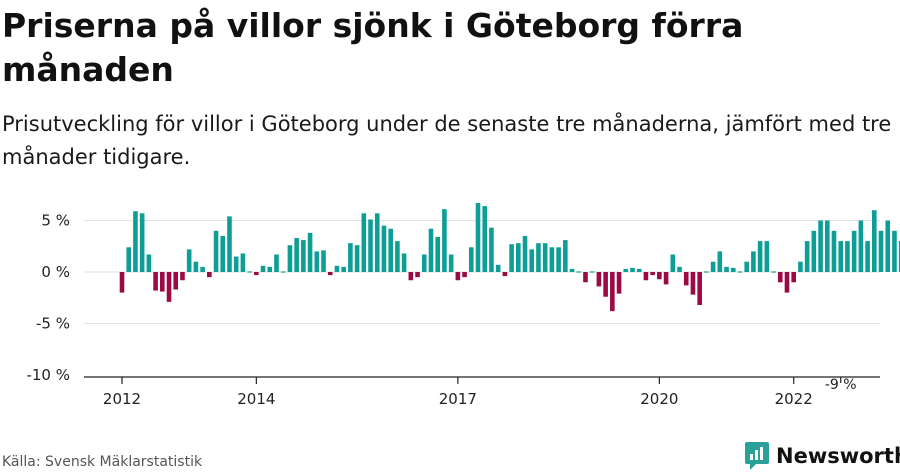  Describe the element at coordinates (458, 399) in the screenshot. I see `x-tick-label: 2017` at that location.